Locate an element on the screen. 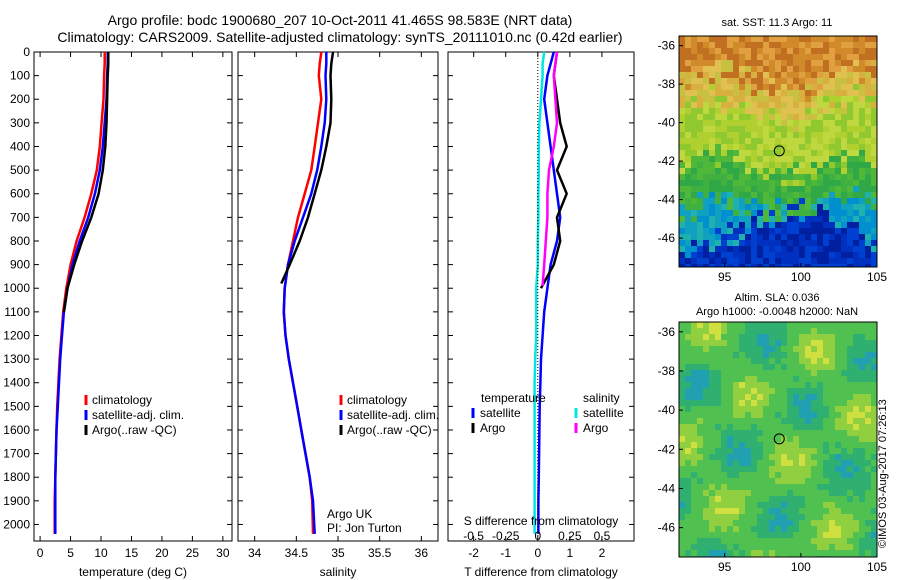 The height and width of the screenshot is (580, 900). diff-legend-title-s: salinity is located at coordinates (601, 398).